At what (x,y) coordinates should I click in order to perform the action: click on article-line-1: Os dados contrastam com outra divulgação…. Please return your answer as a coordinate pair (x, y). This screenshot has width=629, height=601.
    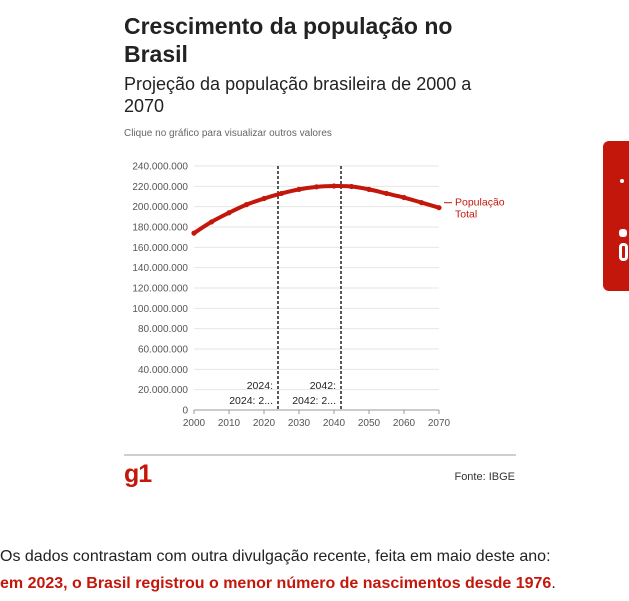
    Looking at the image, I should click on (275, 556).